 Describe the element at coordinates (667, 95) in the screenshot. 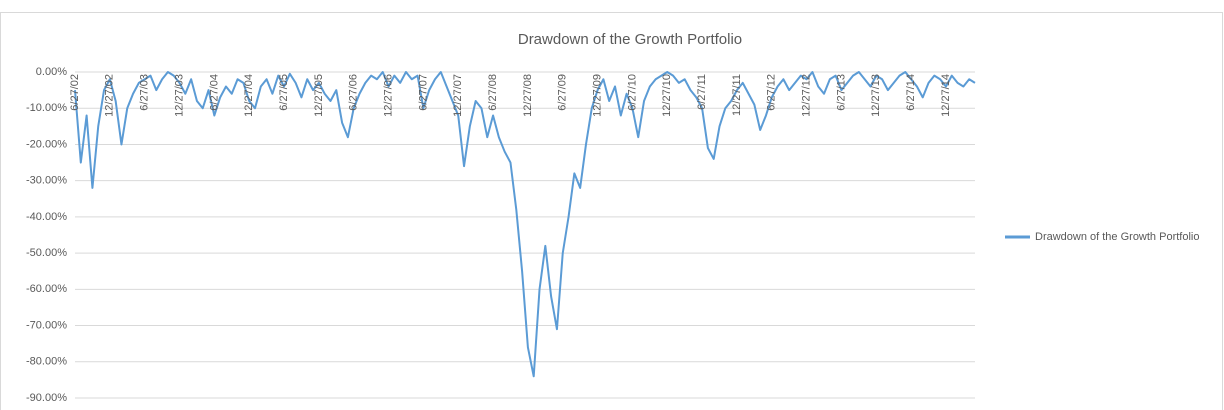

I see `x-tick-label: 12/27/10` at that location.